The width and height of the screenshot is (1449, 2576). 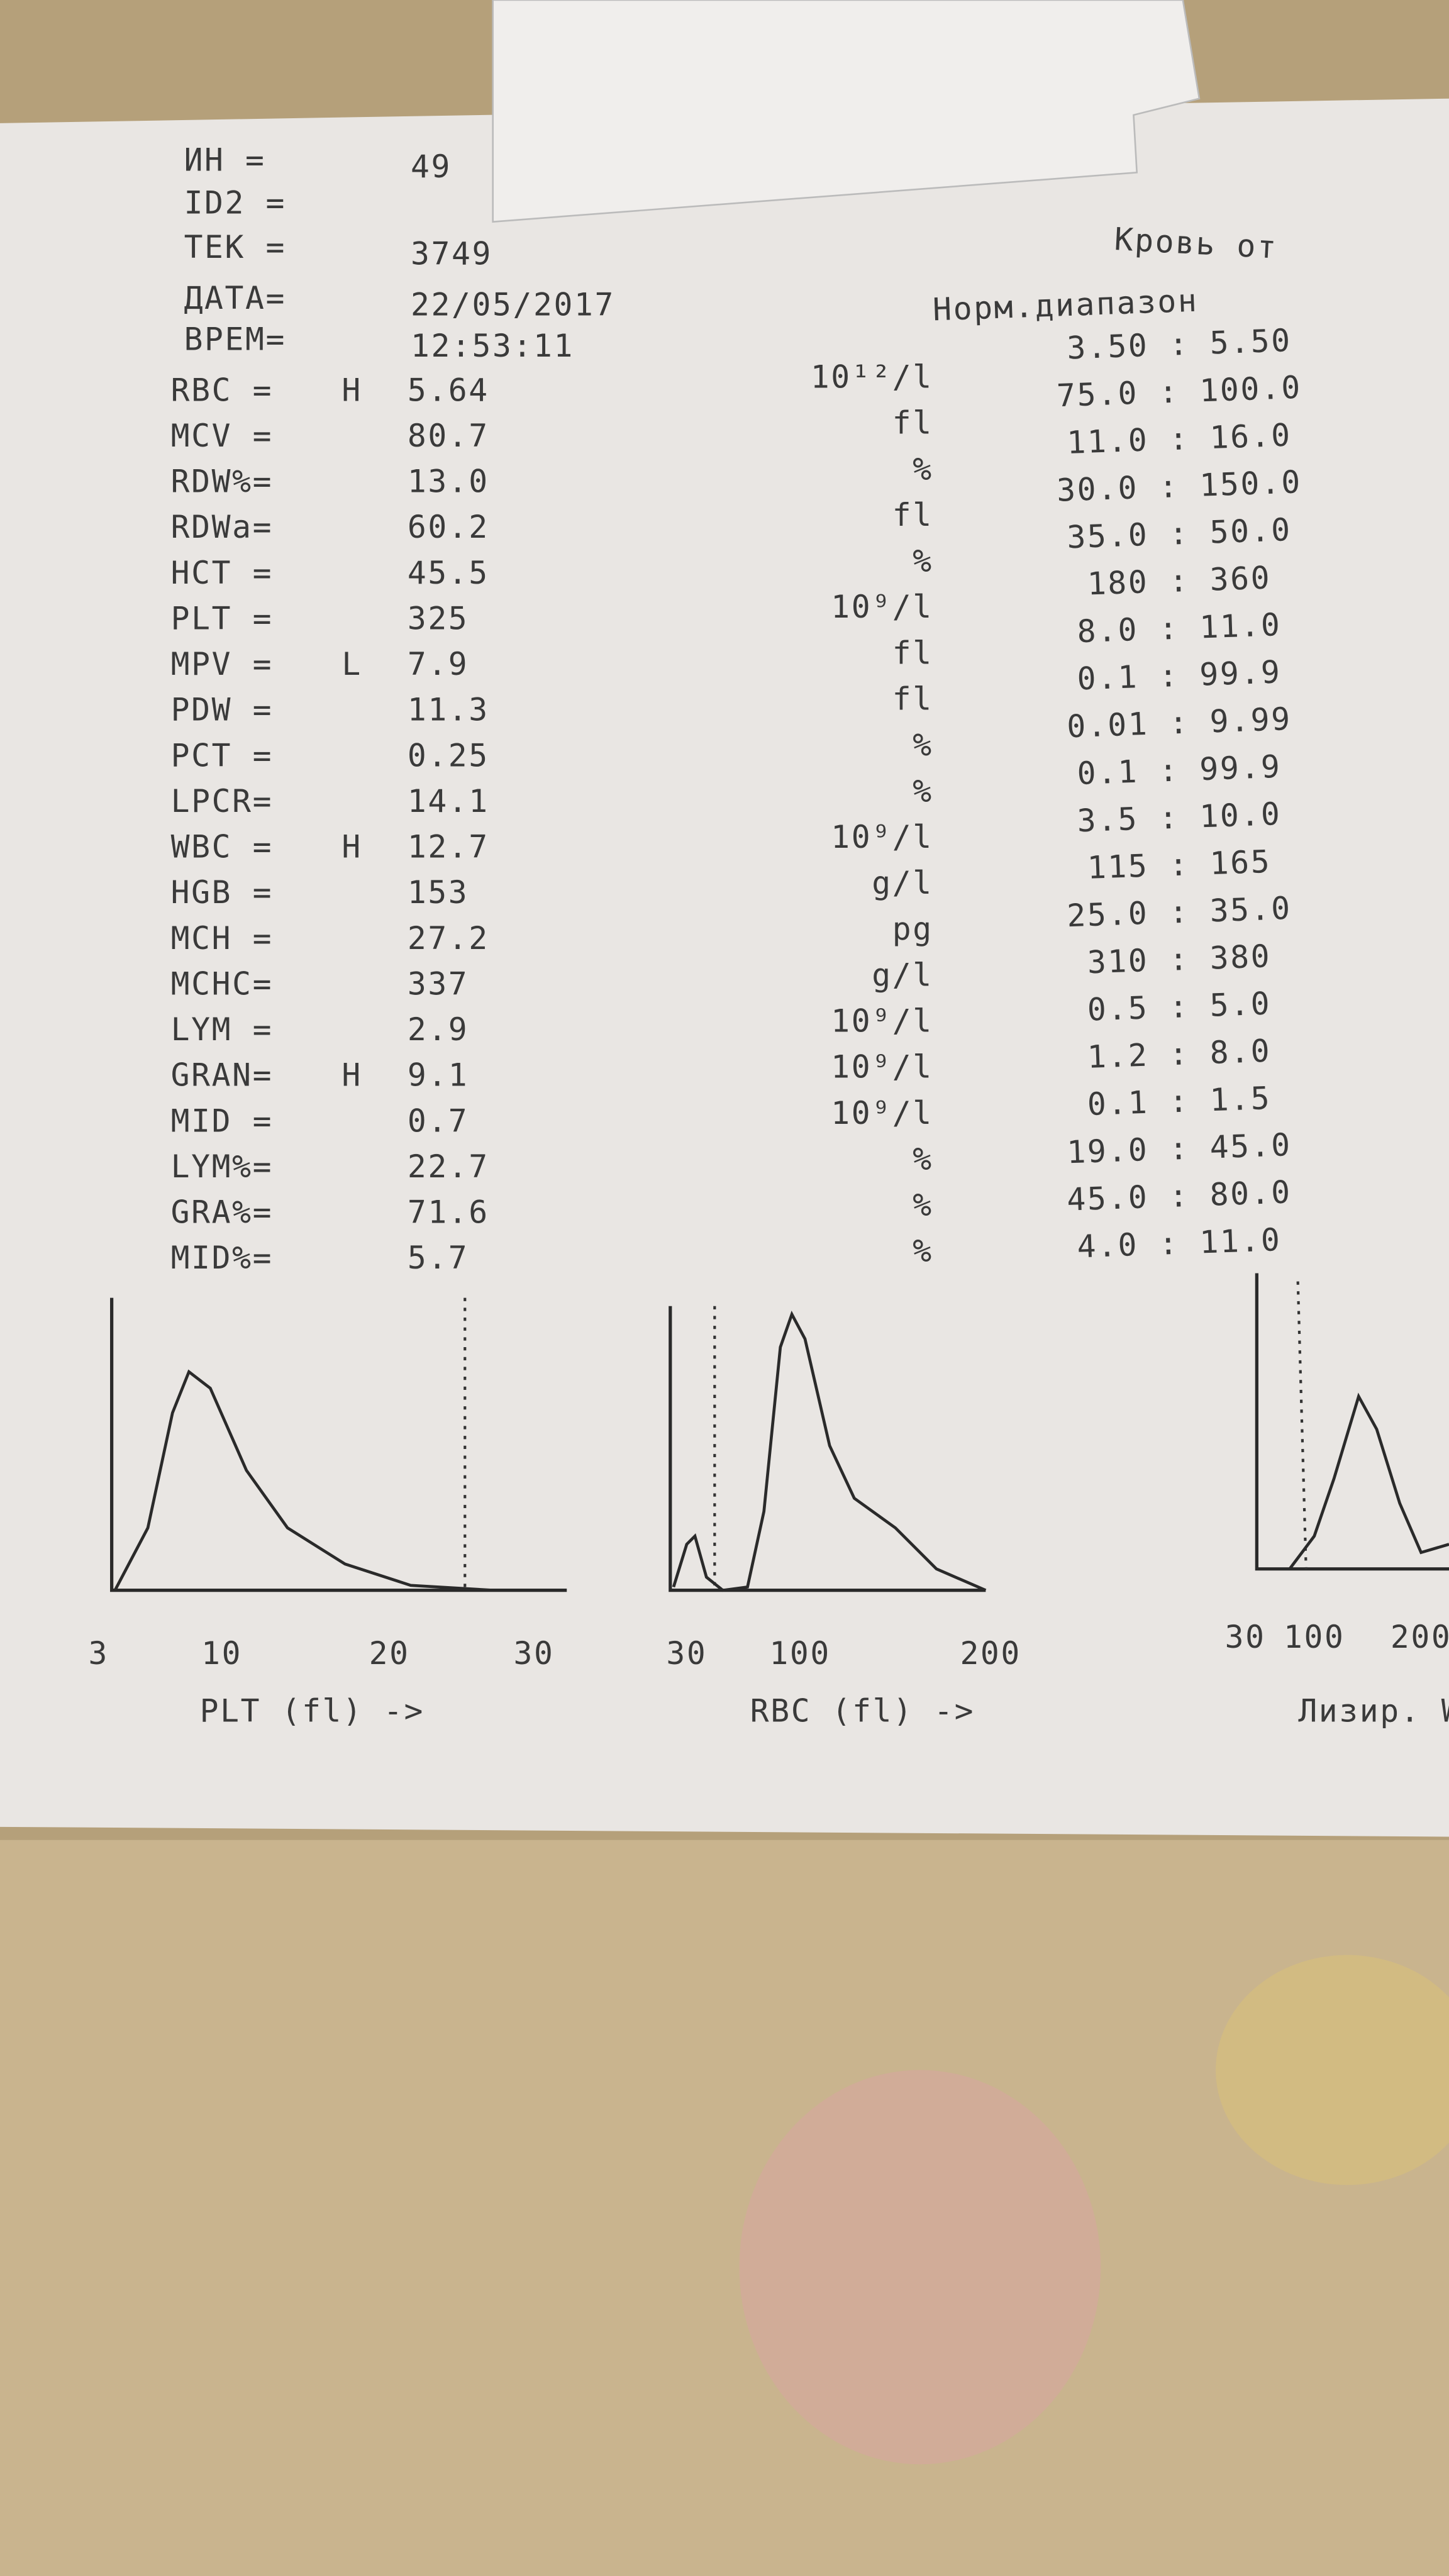 I want to click on normal-range: 11.0 : 16.0, so click(x=1179, y=439).